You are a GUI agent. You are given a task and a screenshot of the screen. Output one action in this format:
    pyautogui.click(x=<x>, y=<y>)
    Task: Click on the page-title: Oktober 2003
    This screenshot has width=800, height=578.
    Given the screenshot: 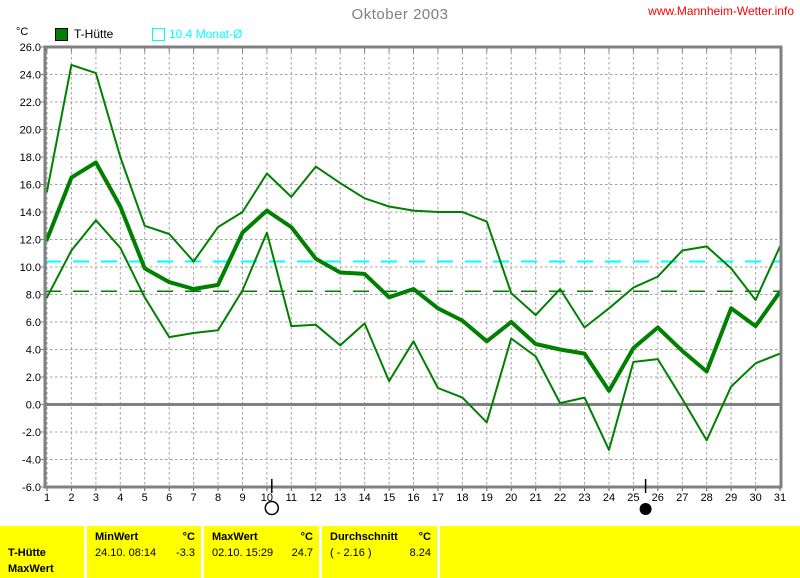 What is the action you would take?
    pyautogui.click(x=400, y=14)
    